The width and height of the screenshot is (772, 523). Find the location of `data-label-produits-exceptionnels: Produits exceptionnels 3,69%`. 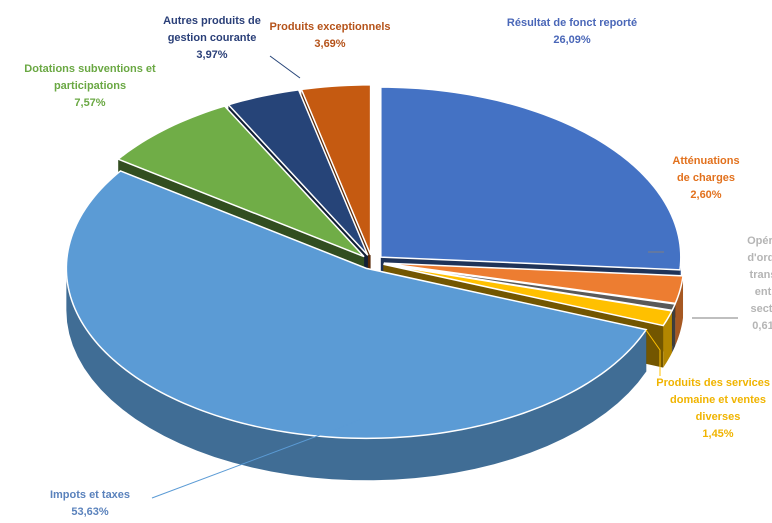

data-label-produits-exceptionnels: Produits exceptionnels 3,69% is located at coordinates (329, 35).